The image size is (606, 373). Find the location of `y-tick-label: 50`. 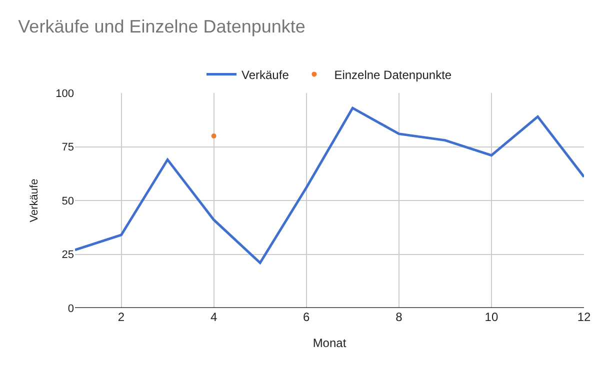

y-tick-label: 50 is located at coordinates (68, 201).